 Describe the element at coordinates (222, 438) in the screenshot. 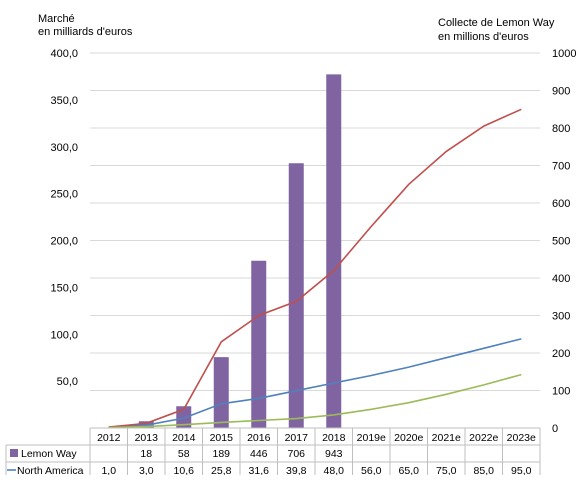

I see `table-header-cell: 2015` at that location.